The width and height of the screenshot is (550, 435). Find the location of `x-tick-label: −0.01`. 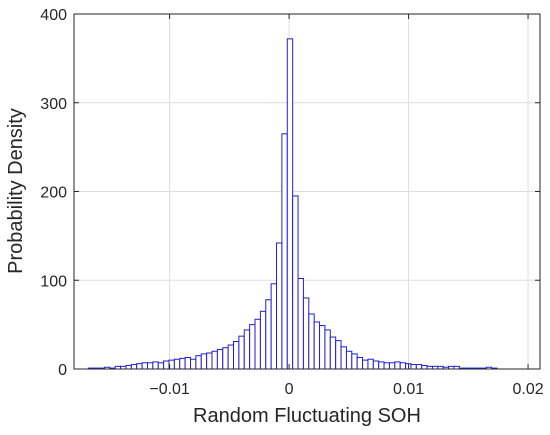

x-tick-label: −0.01 is located at coordinates (169, 389).